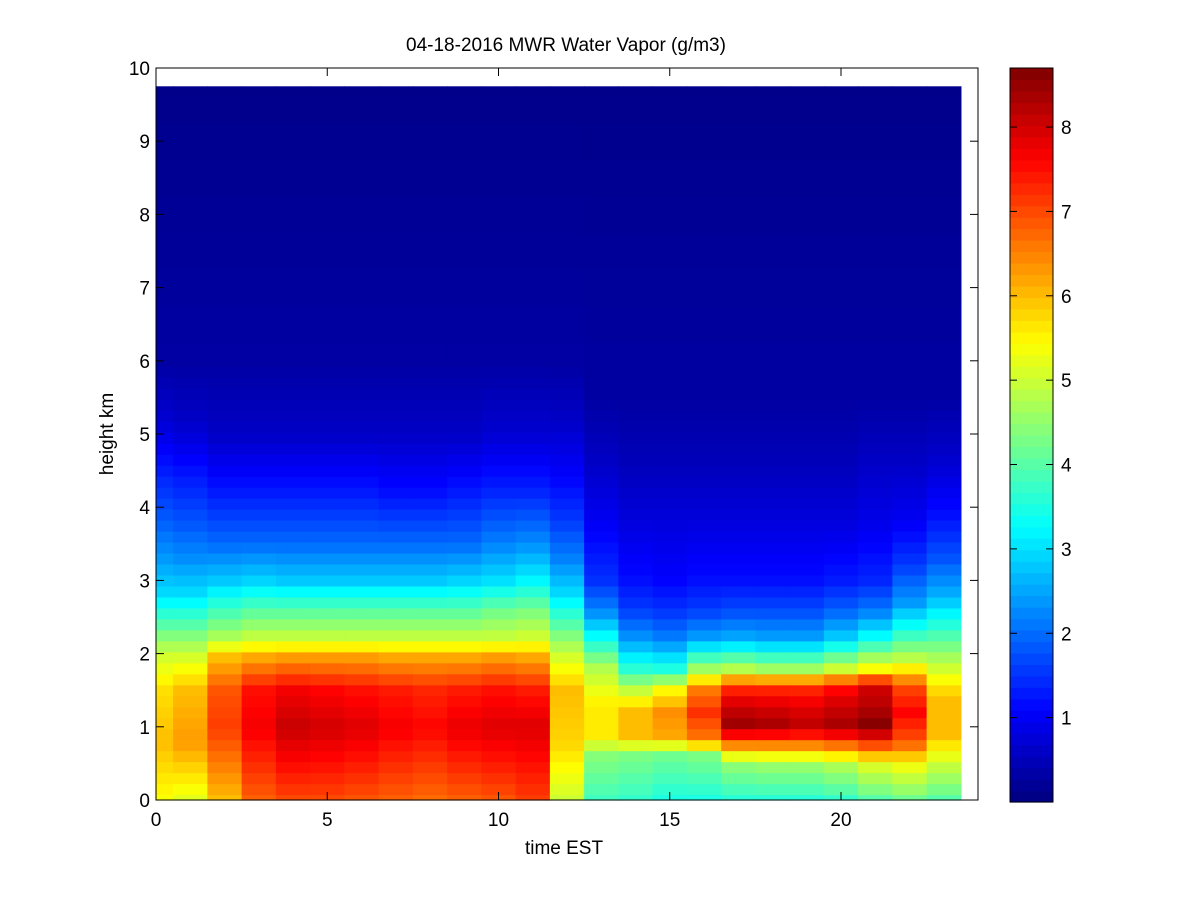 The image size is (1200, 900). Describe the element at coordinates (144, 508) in the screenshot. I see `y-tick-label: 4` at that location.